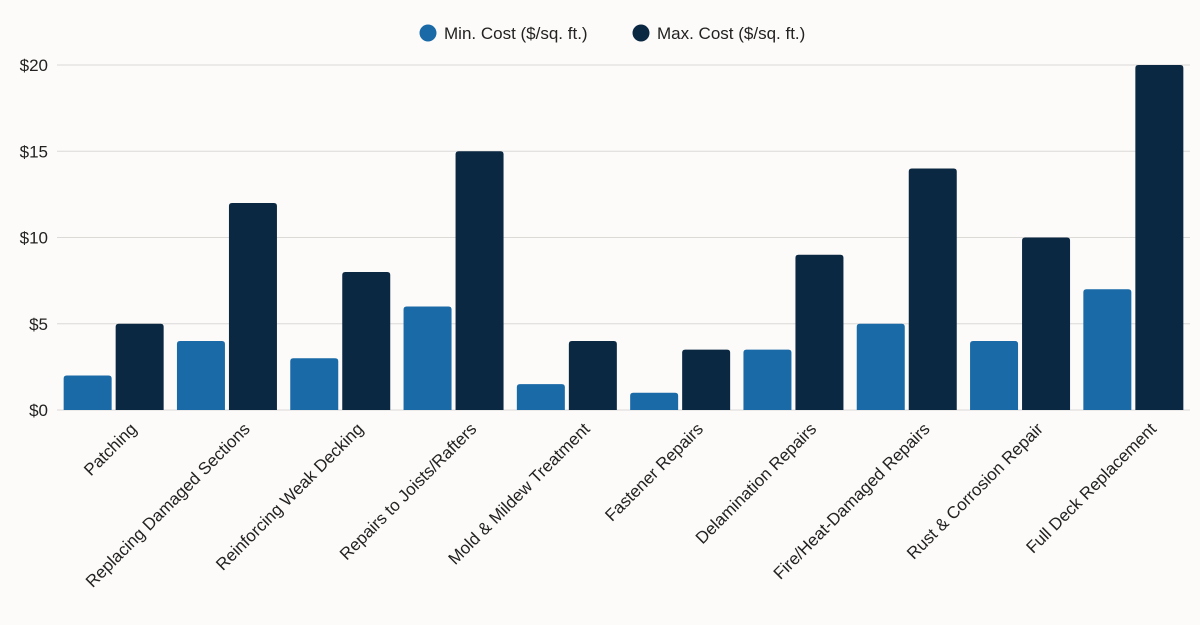 The image size is (1200, 625). I want to click on legend-label-min: Min. Cost ($/sq. ft.), so click(516, 33).